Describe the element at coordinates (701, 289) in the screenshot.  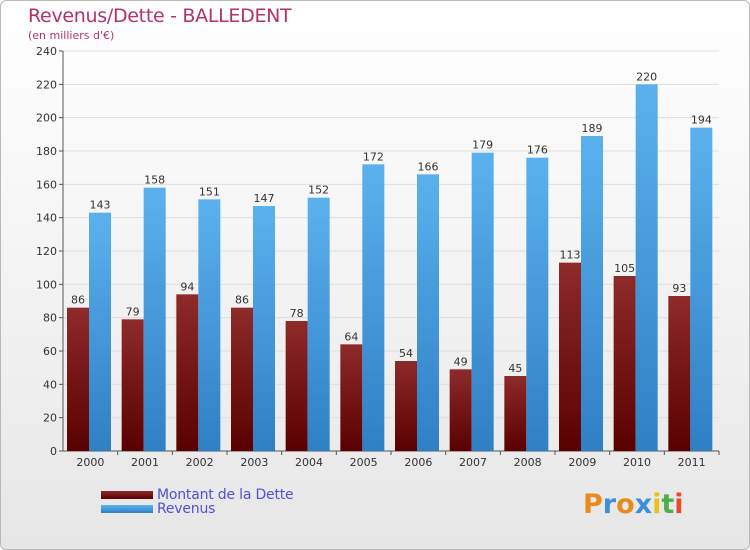
I see `bar-revenus-2011` at that location.